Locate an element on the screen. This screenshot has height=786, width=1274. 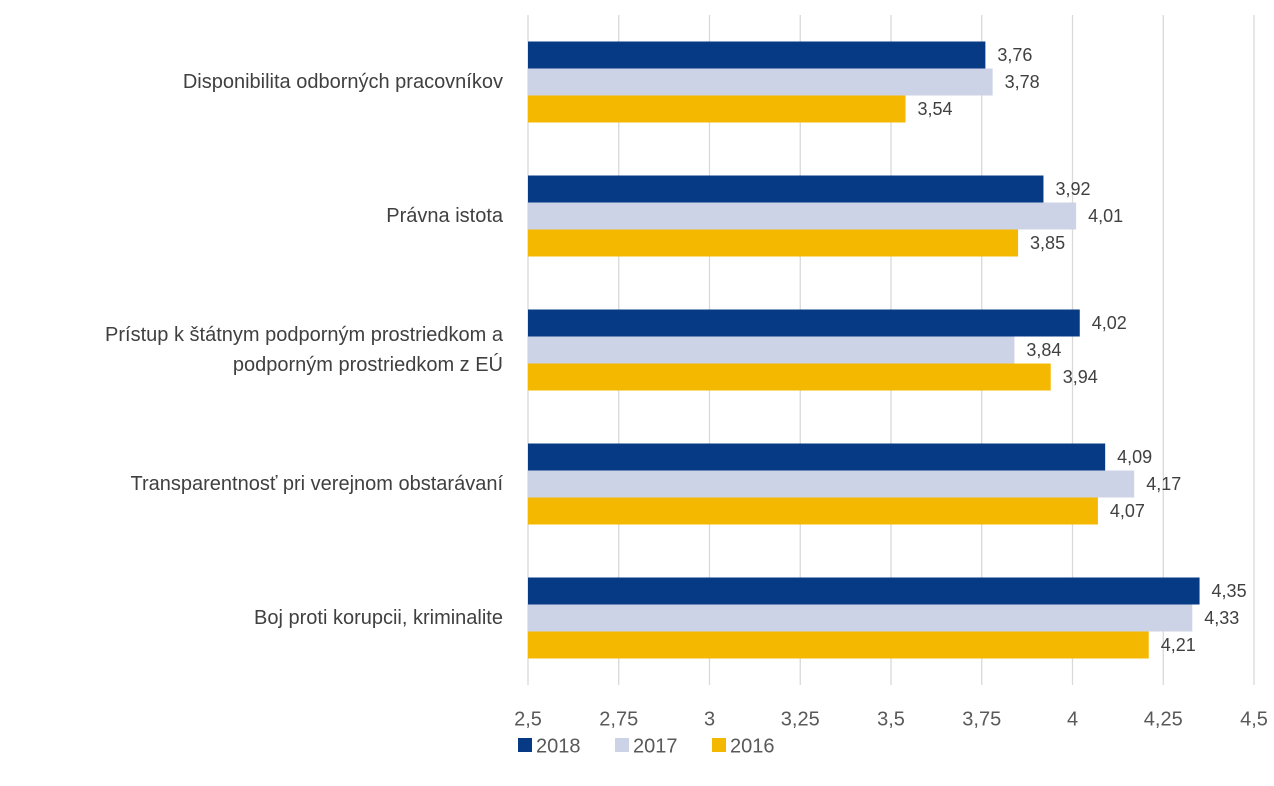
x-tick-label: 4,25 is located at coordinates (1163, 719).